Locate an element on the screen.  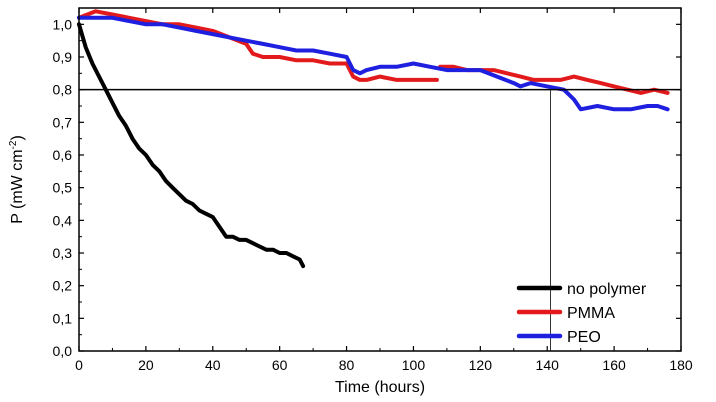
y-tick-label: 0,2 is located at coordinates (63, 286).